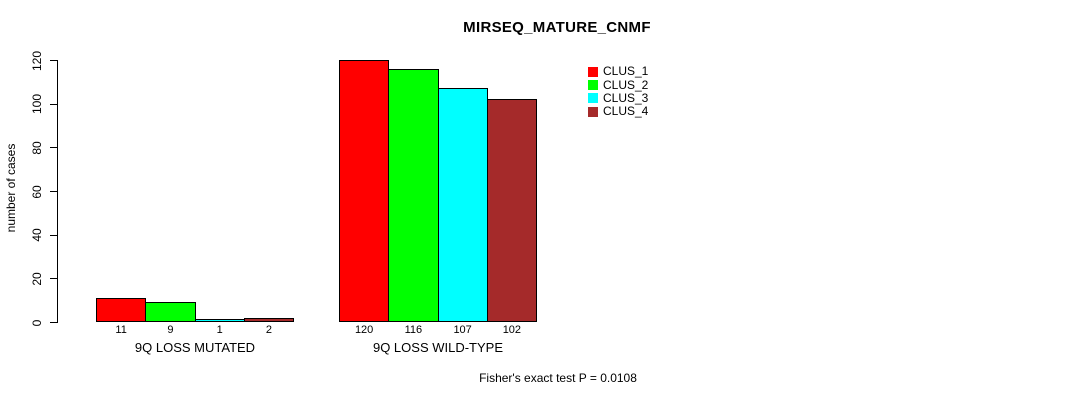 The width and height of the screenshot is (1090, 400). Describe the element at coordinates (364, 330) in the screenshot. I see `bar-value-label: 120` at that location.